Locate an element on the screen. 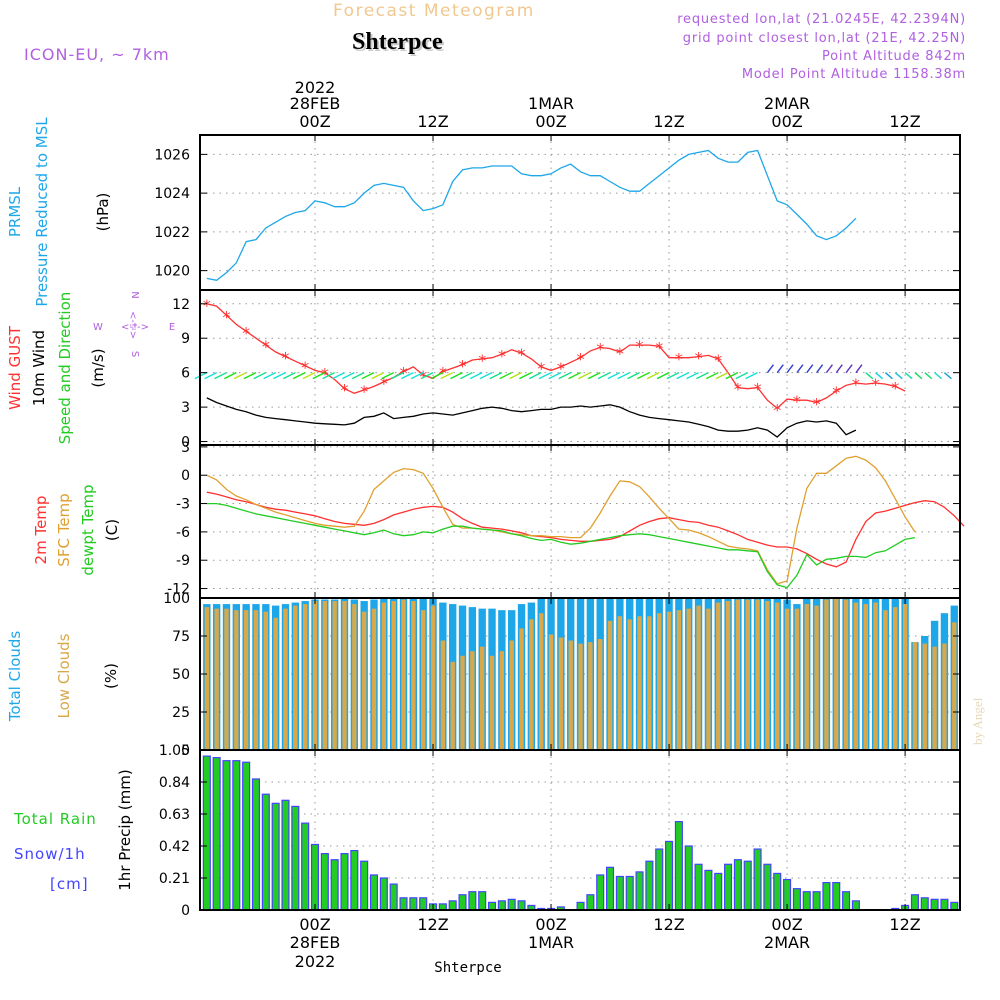 This screenshot has height=1000, width=1000. compass-north: N is located at coordinates (134, 294).